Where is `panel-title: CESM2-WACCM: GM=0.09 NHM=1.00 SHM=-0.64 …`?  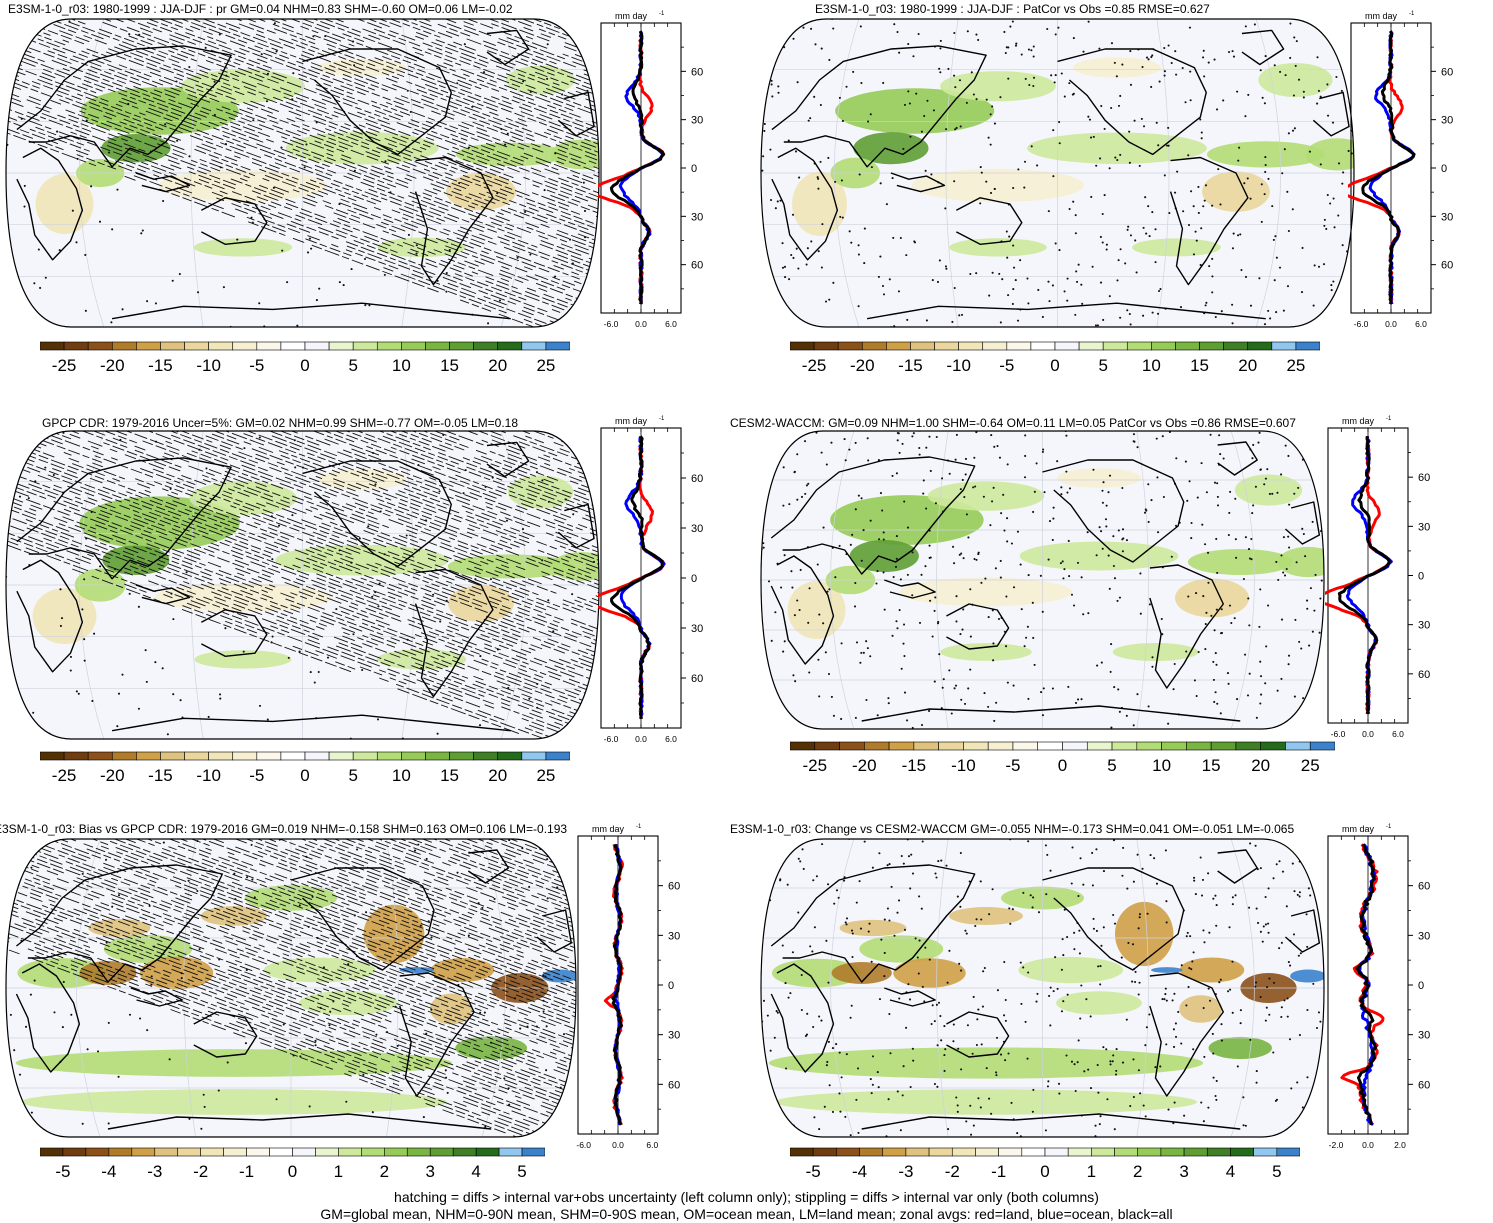
panel-title: CESM2-WACCM: GM=0.09 NHM=1.00 SHM=-0.64 … is located at coordinates (1013, 423).